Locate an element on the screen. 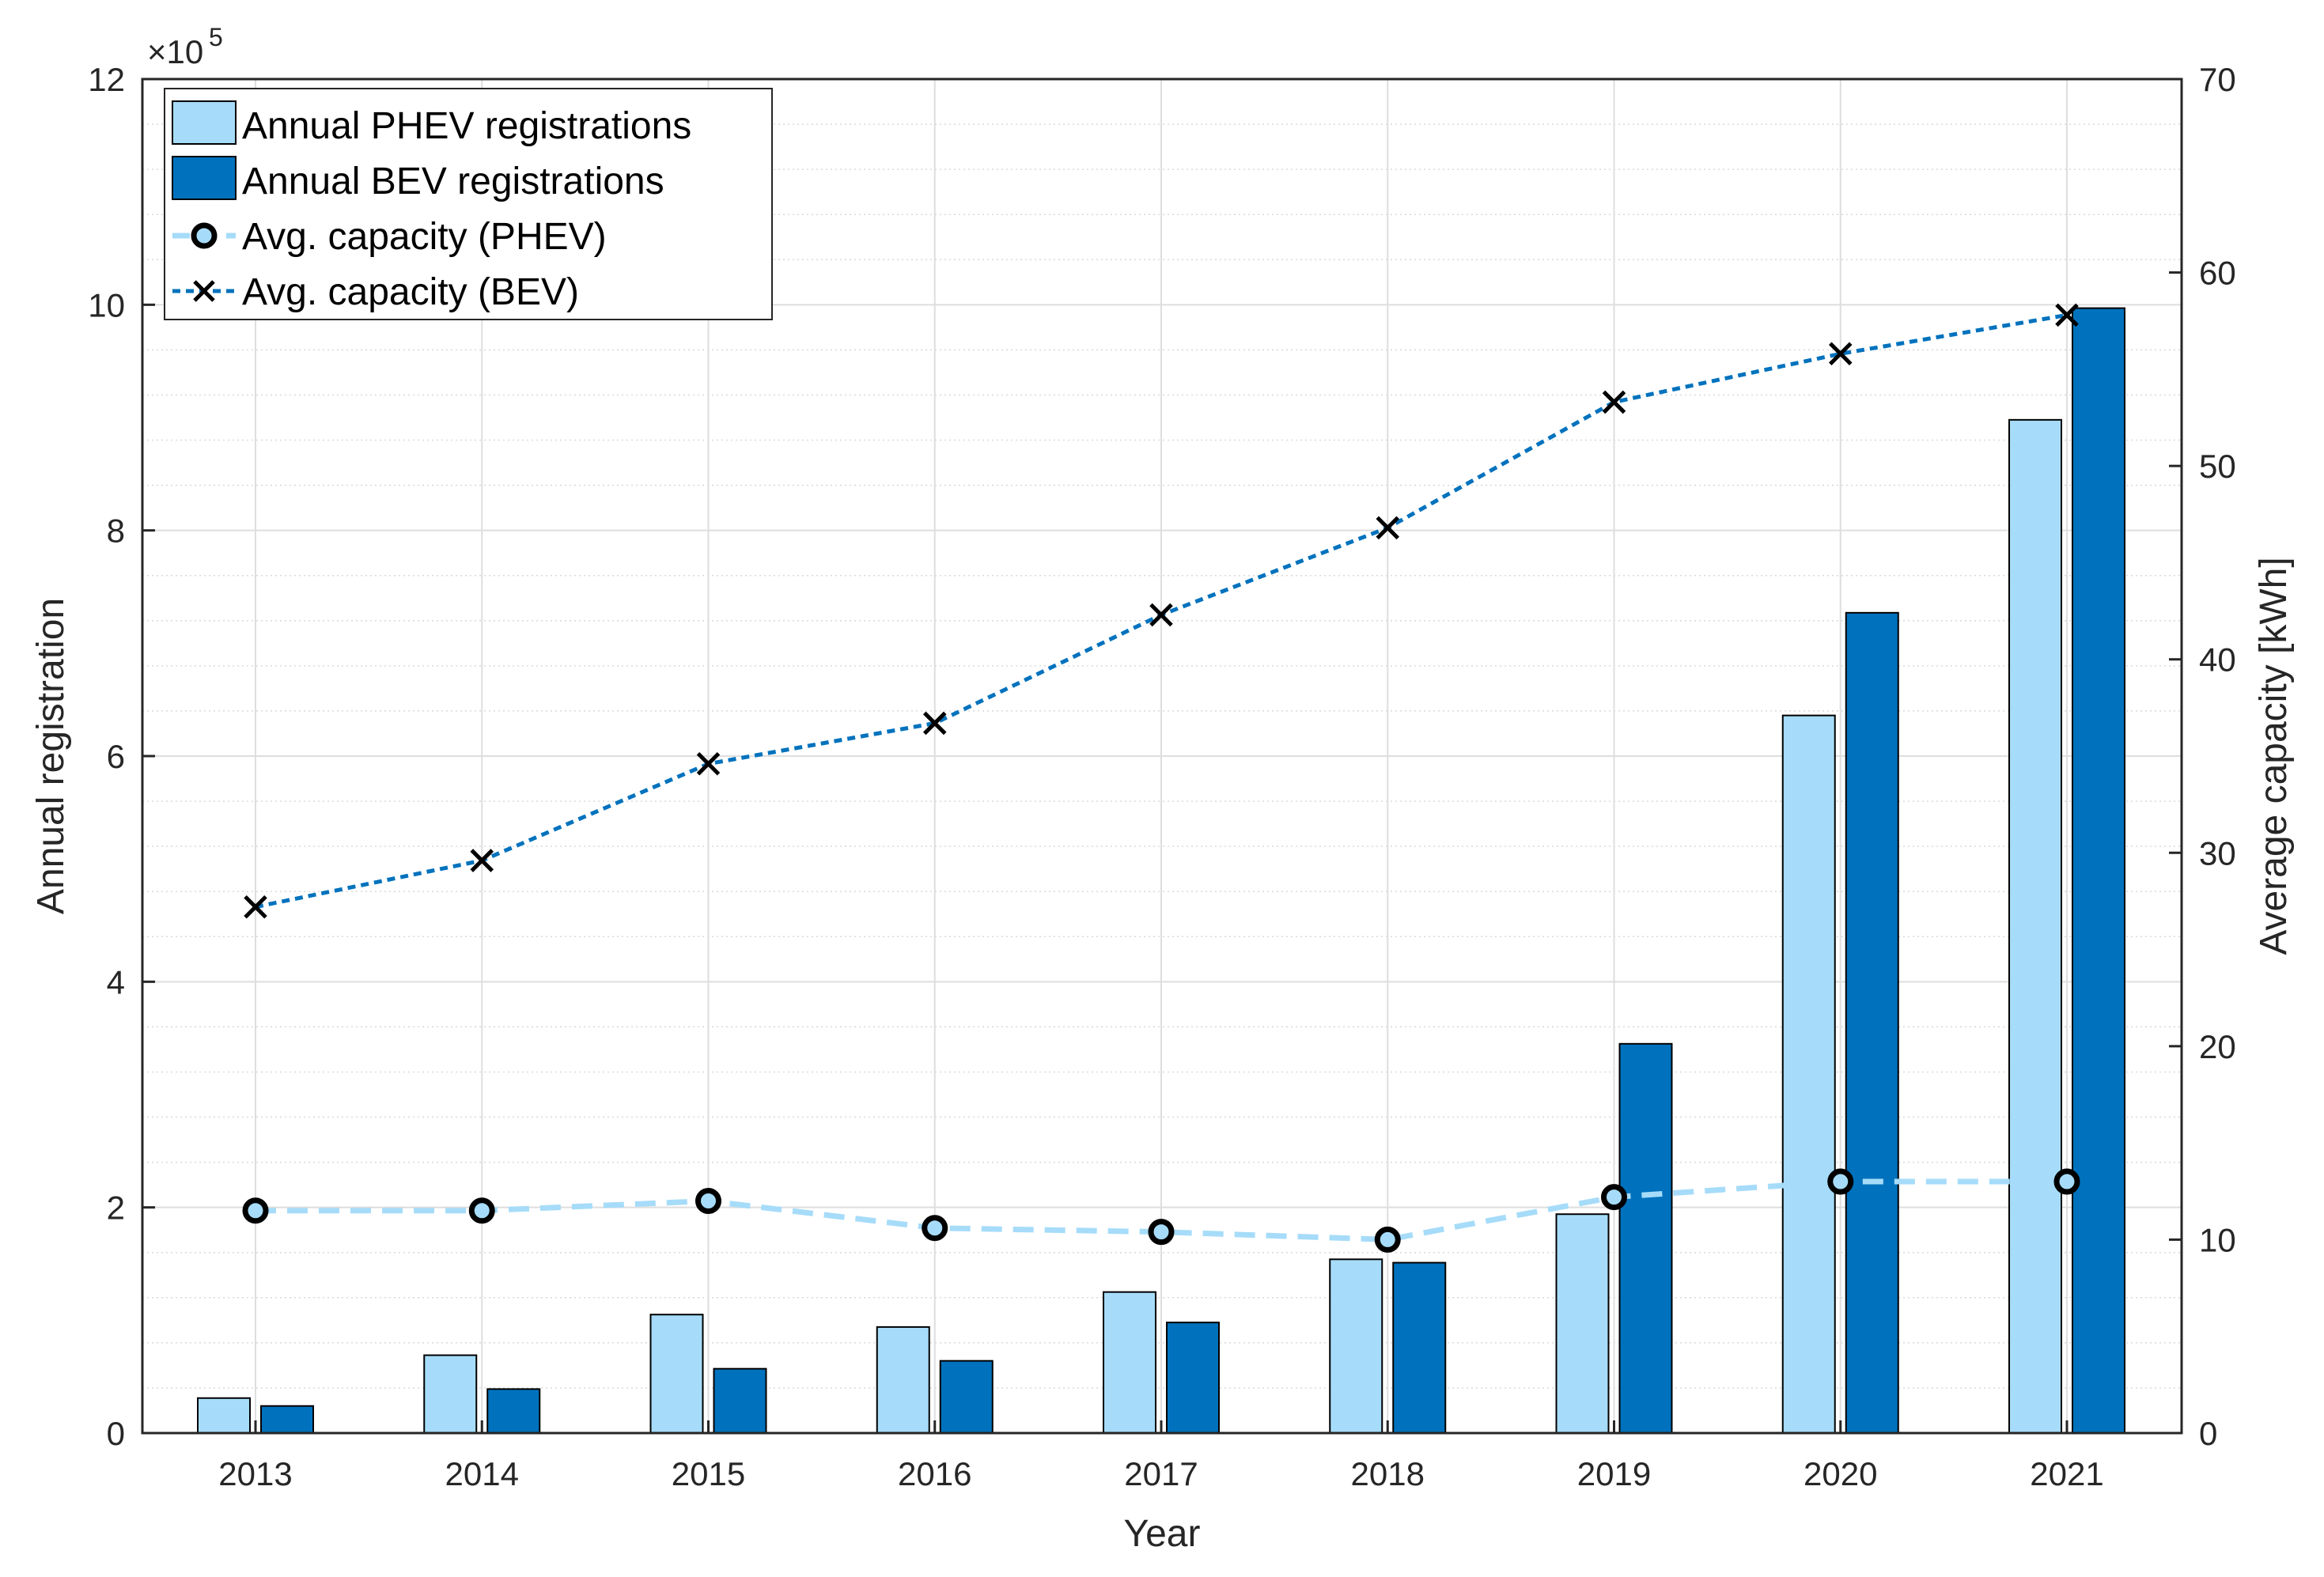 The width and height of the screenshot is (2324, 1577). marker-bev-capacity-2016 is located at coordinates (934, 723).